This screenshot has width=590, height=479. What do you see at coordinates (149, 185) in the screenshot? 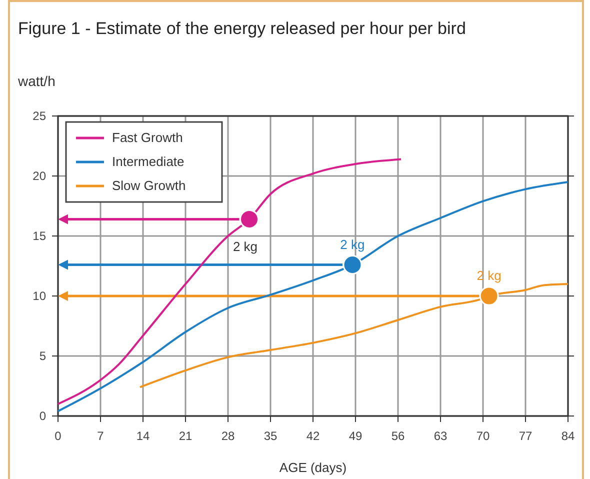
I see `legend-label: Slow Growth` at bounding box center [149, 185].